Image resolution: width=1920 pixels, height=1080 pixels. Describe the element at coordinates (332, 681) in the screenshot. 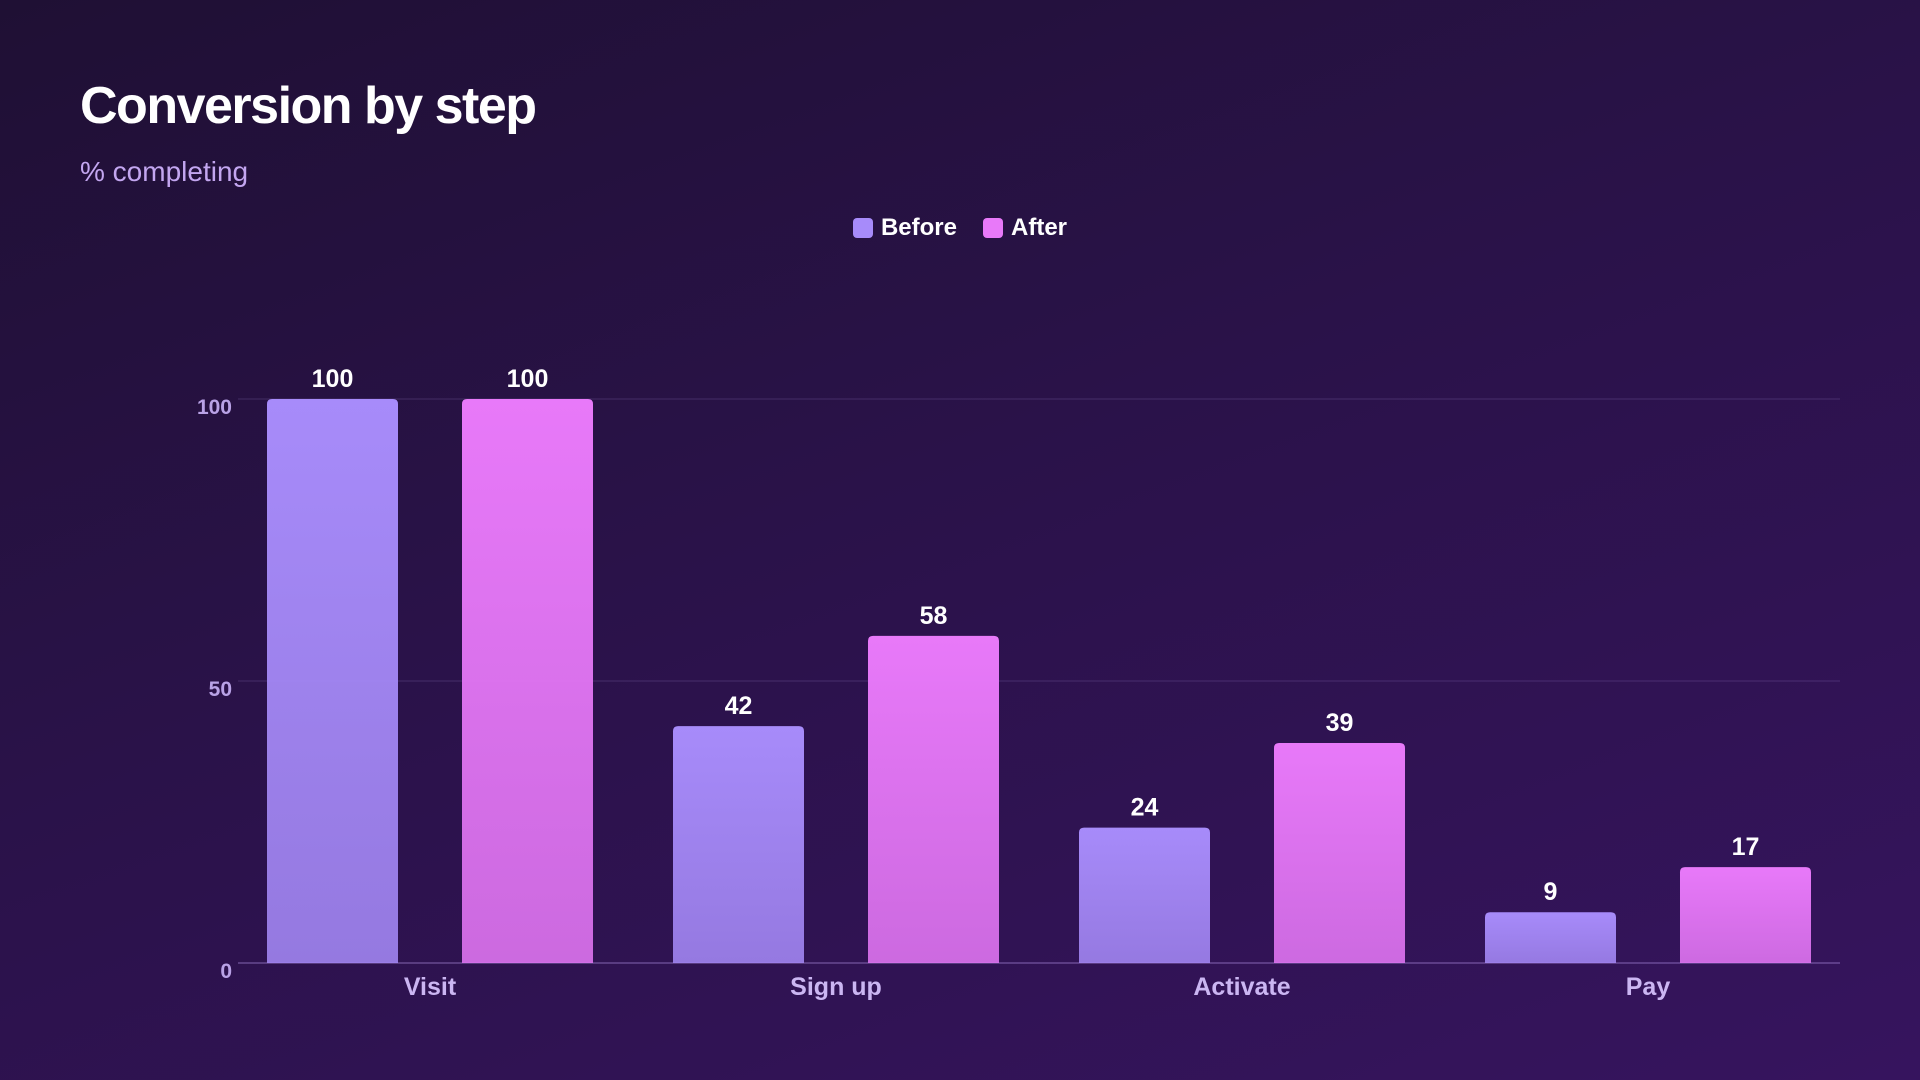

I see `bar-before-visit` at that location.